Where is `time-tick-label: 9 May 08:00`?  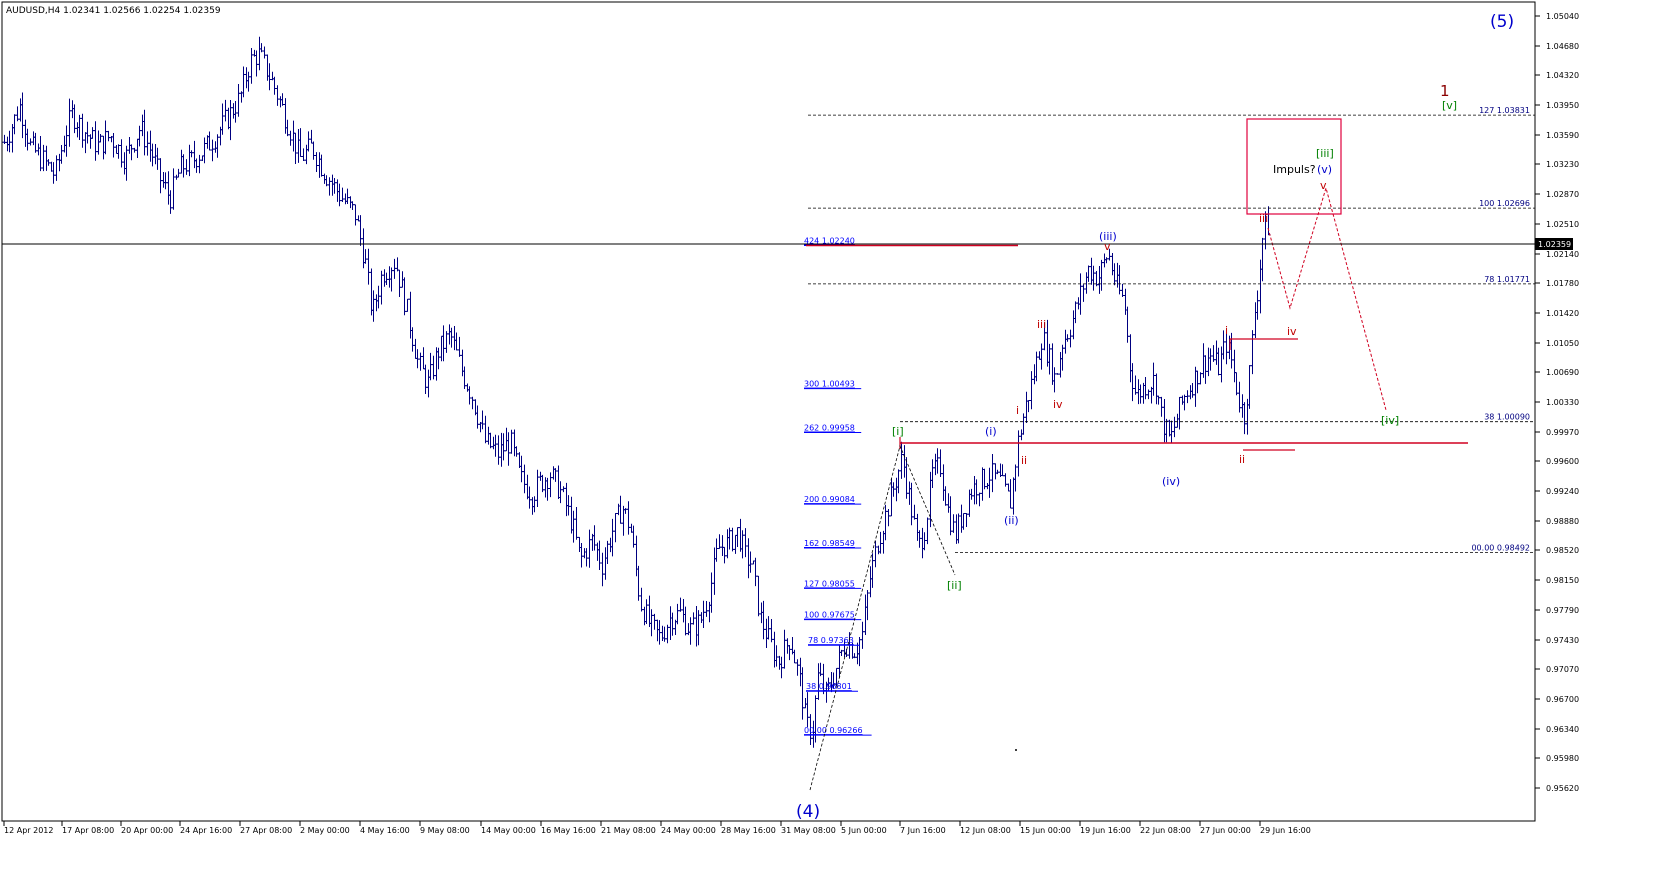
time-tick-label: 9 May 08:00 is located at coordinates (445, 830).